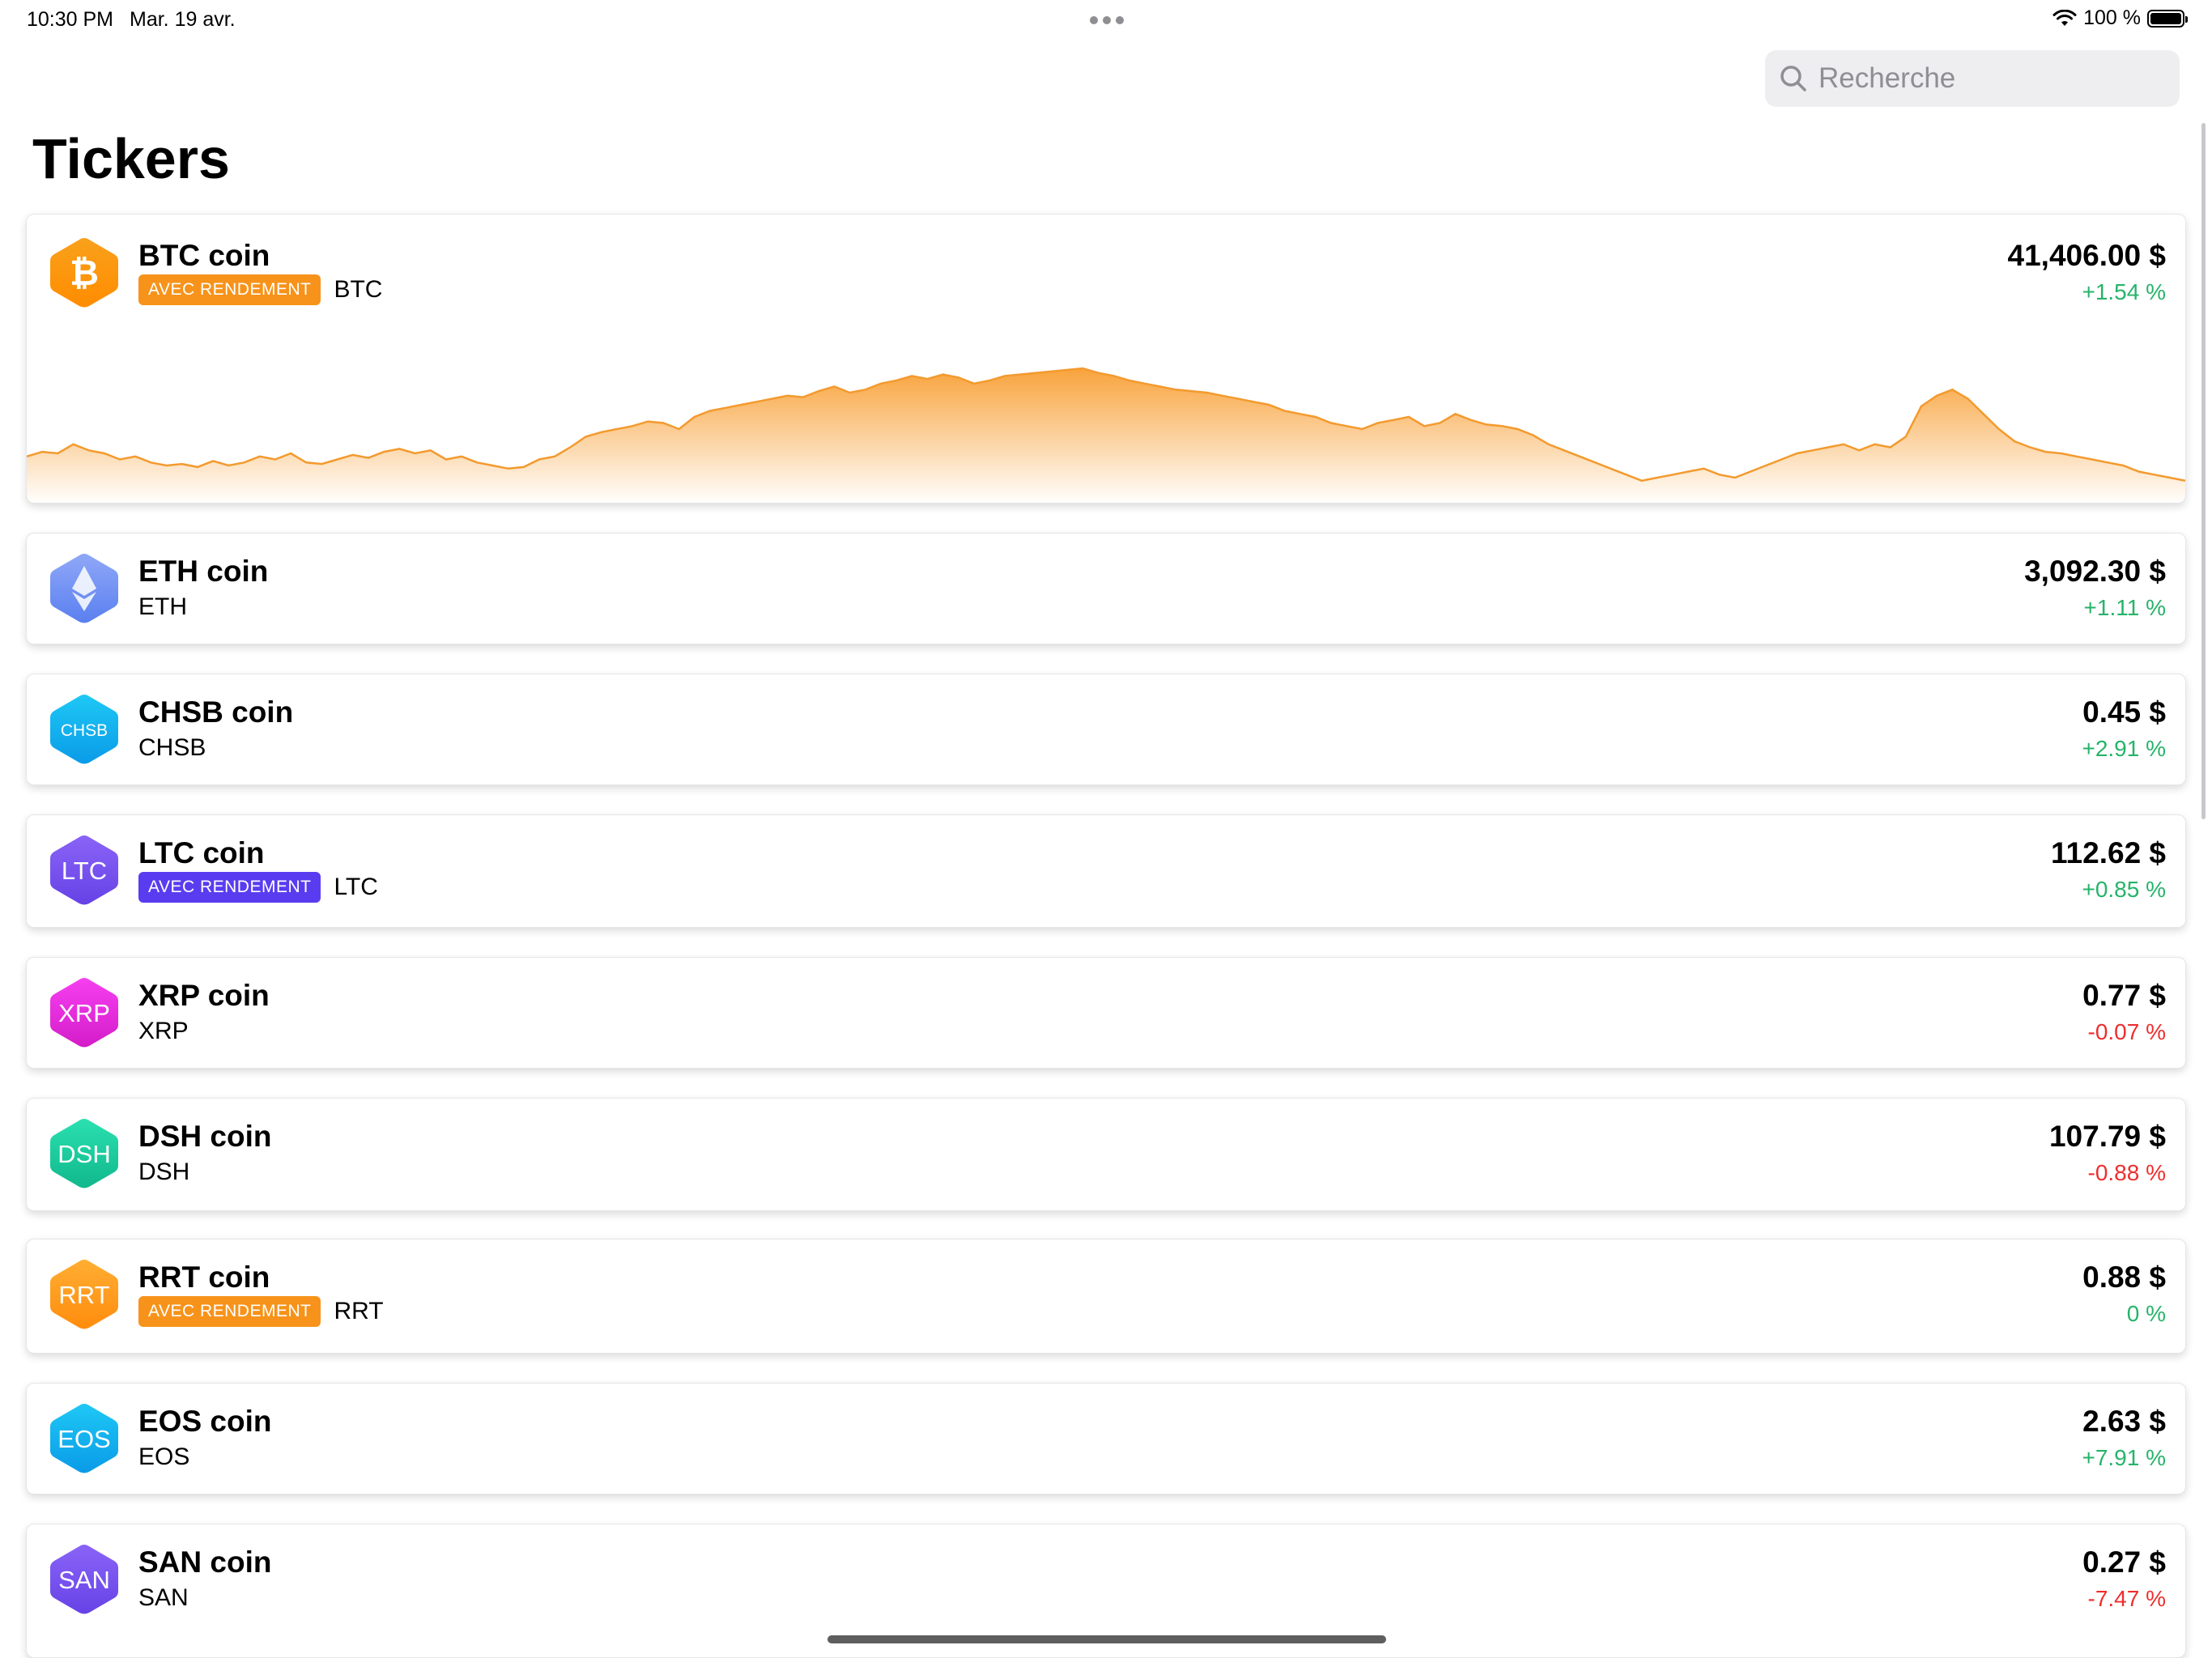 The height and width of the screenshot is (1658, 2212). Describe the element at coordinates (216, 712) in the screenshot. I see `coin-name: CHSB coin` at that location.